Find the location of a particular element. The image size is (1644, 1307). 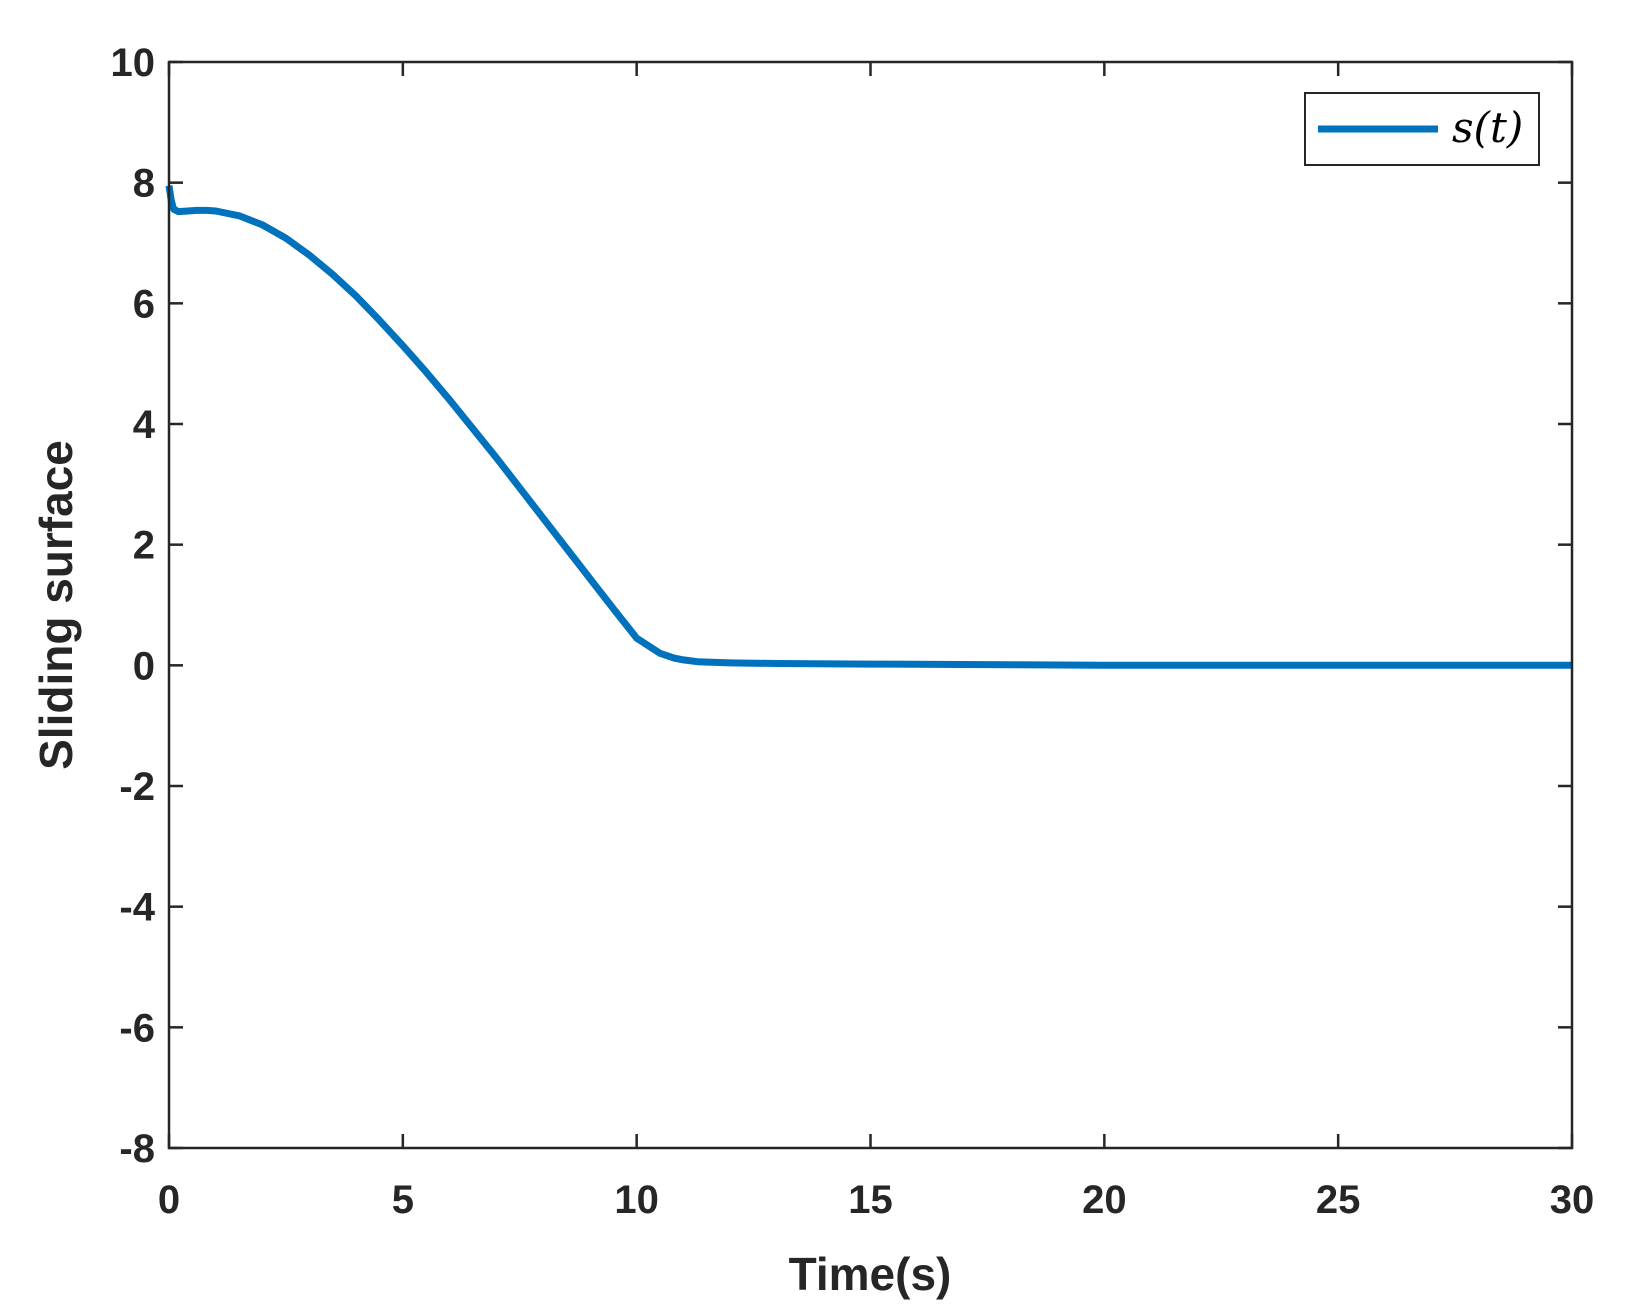

x-tick-label: 15 is located at coordinates (870, 1200).